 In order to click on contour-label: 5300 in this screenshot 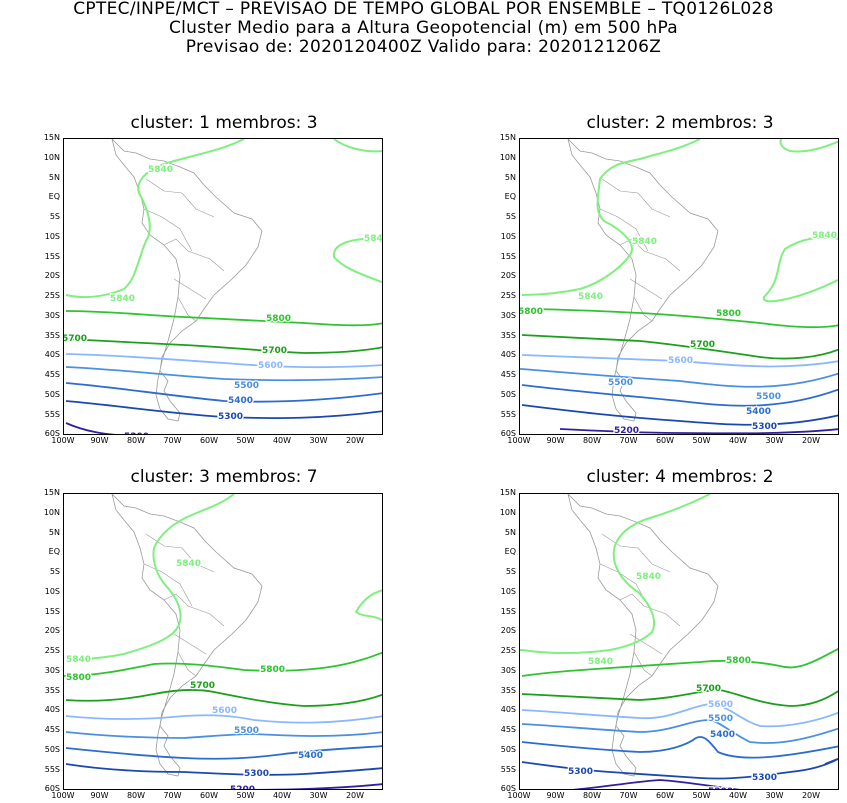, I will do `click(764, 778)`.